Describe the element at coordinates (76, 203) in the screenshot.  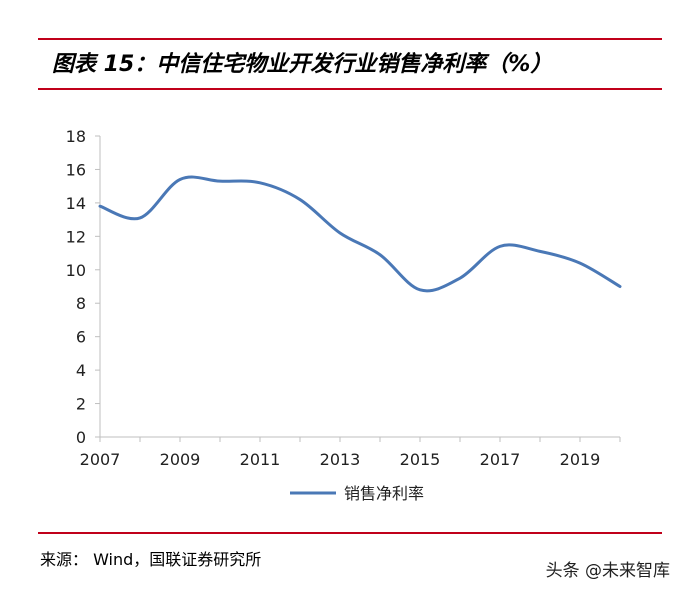
I see `y-tick-label: 14` at that location.